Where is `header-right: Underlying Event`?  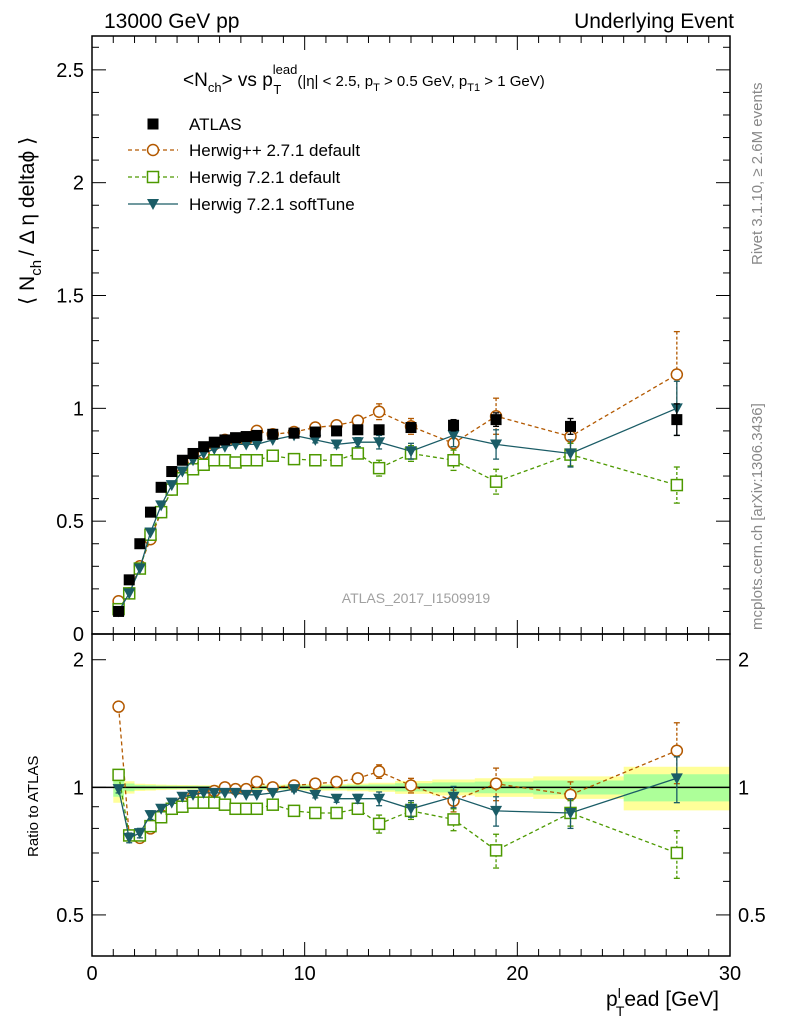
header-right: Underlying Event is located at coordinates (654, 21).